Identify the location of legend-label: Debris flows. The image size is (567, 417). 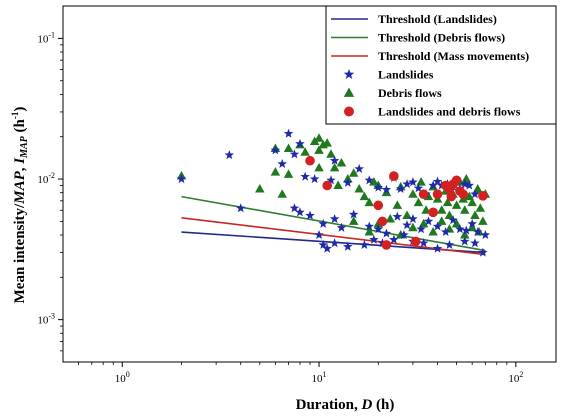
(410, 93).